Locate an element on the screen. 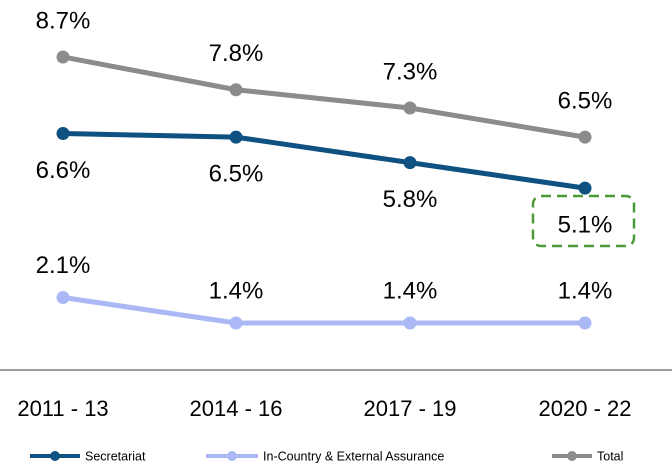 Image resolution: width=672 pixels, height=466 pixels. x-tick-label: 2020 - 22 is located at coordinates (585, 408).